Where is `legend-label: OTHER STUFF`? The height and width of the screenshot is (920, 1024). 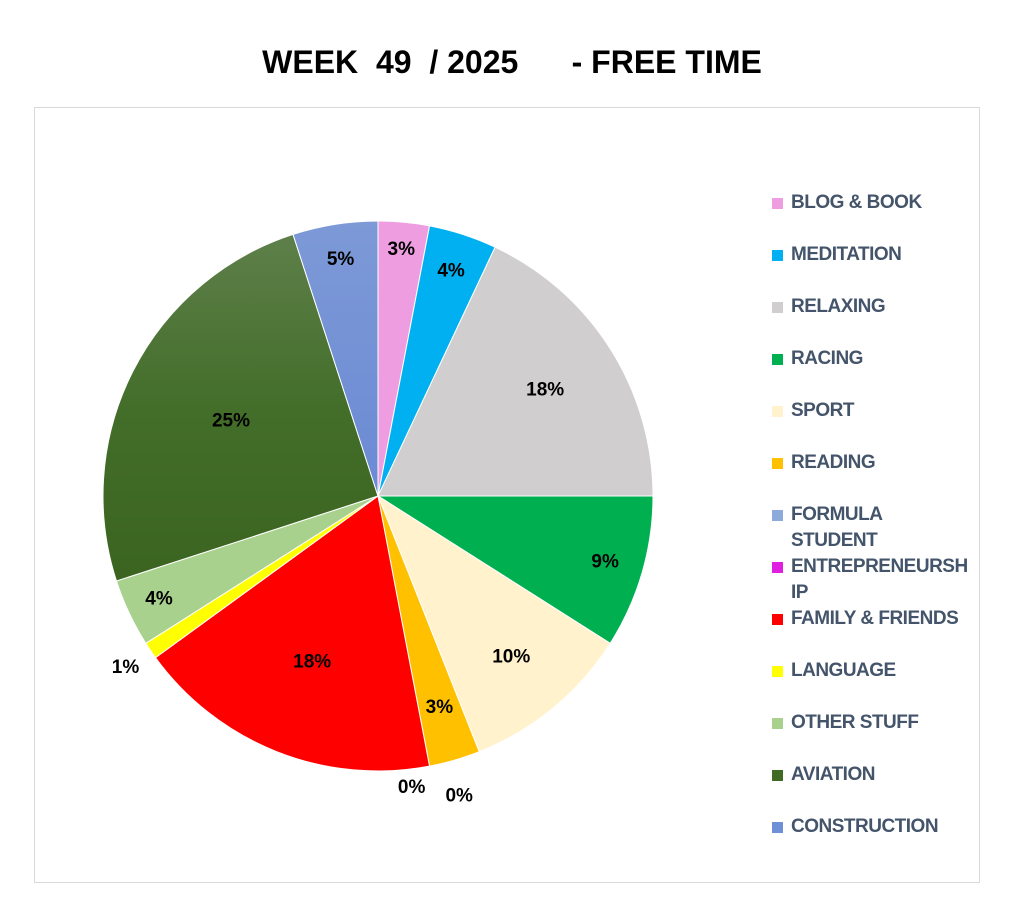
legend-label: OTHER STUFF is located at coordinates (855, 722).